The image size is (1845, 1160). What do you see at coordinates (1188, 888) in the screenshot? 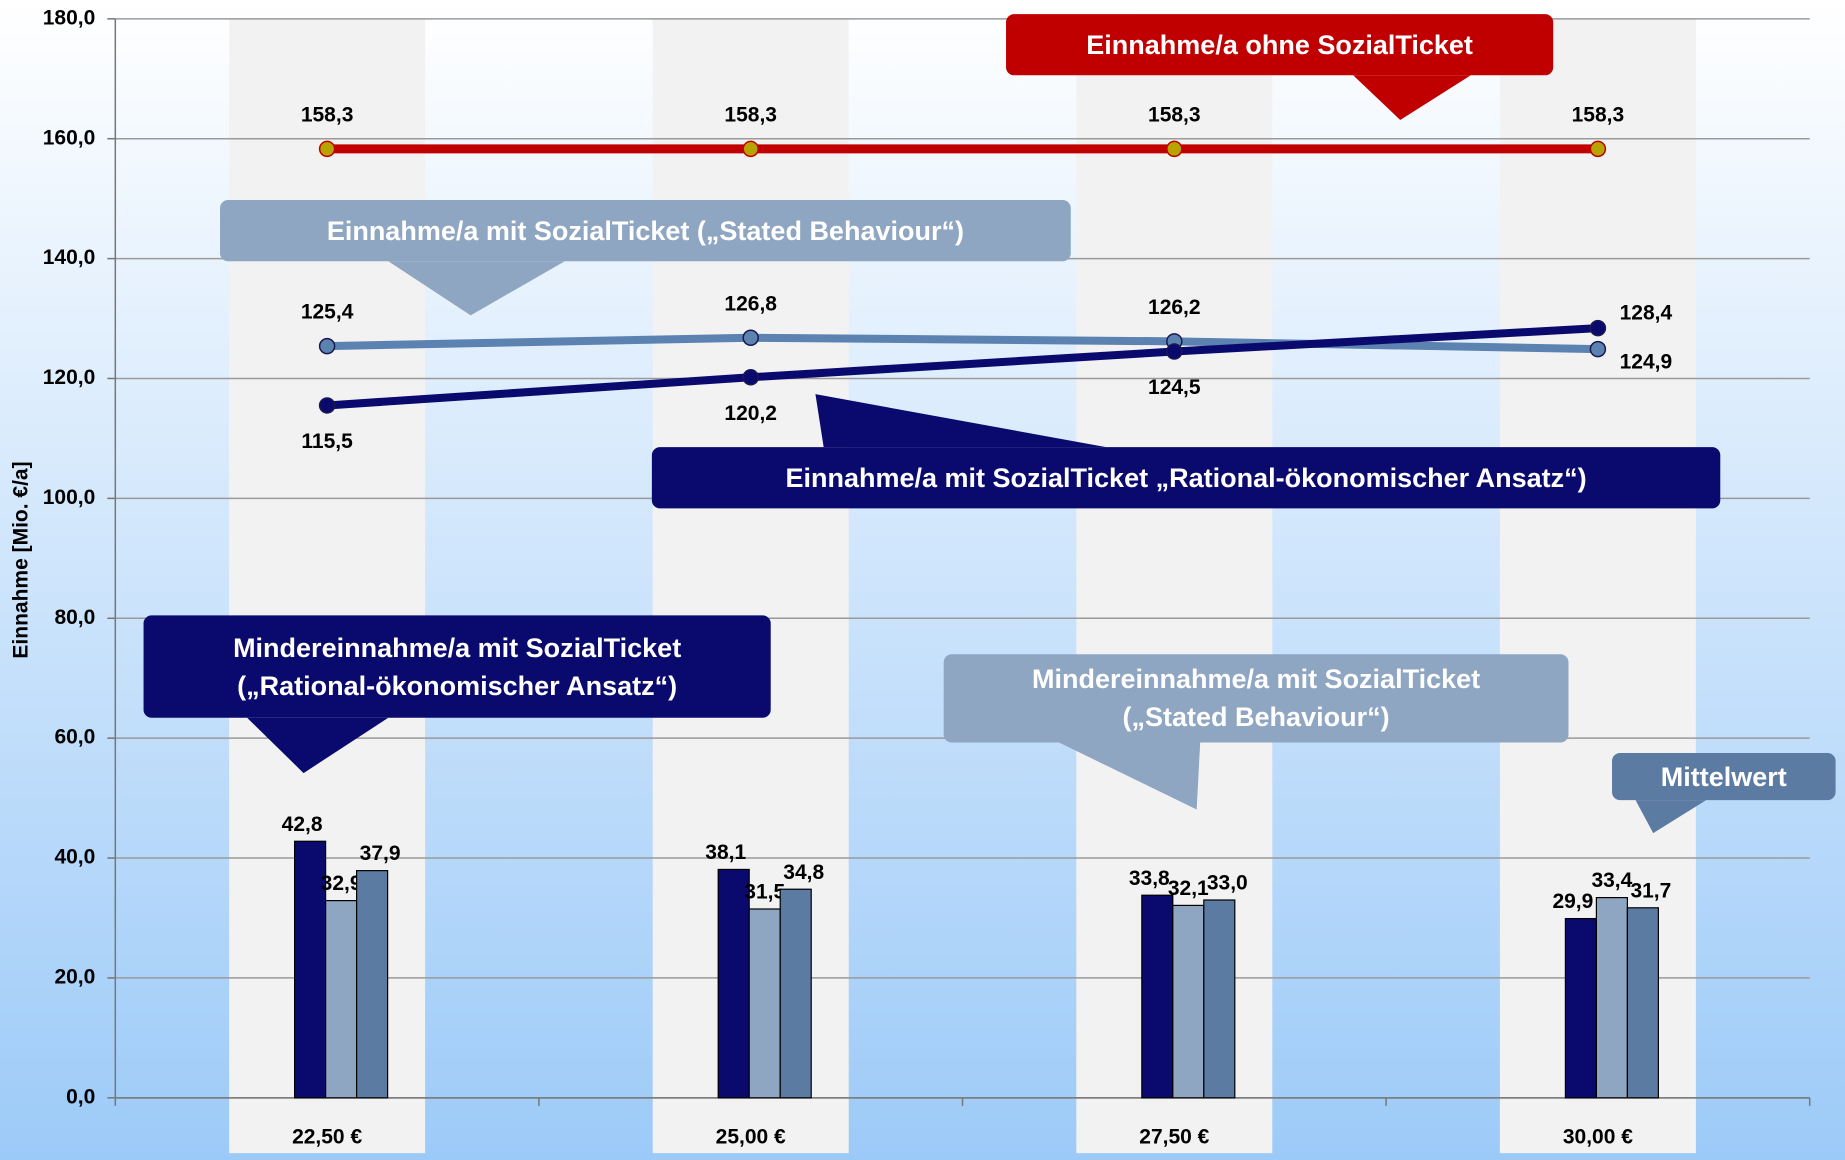
I see `bar-value-label: 32,1` at bounding box center [1188, 888].